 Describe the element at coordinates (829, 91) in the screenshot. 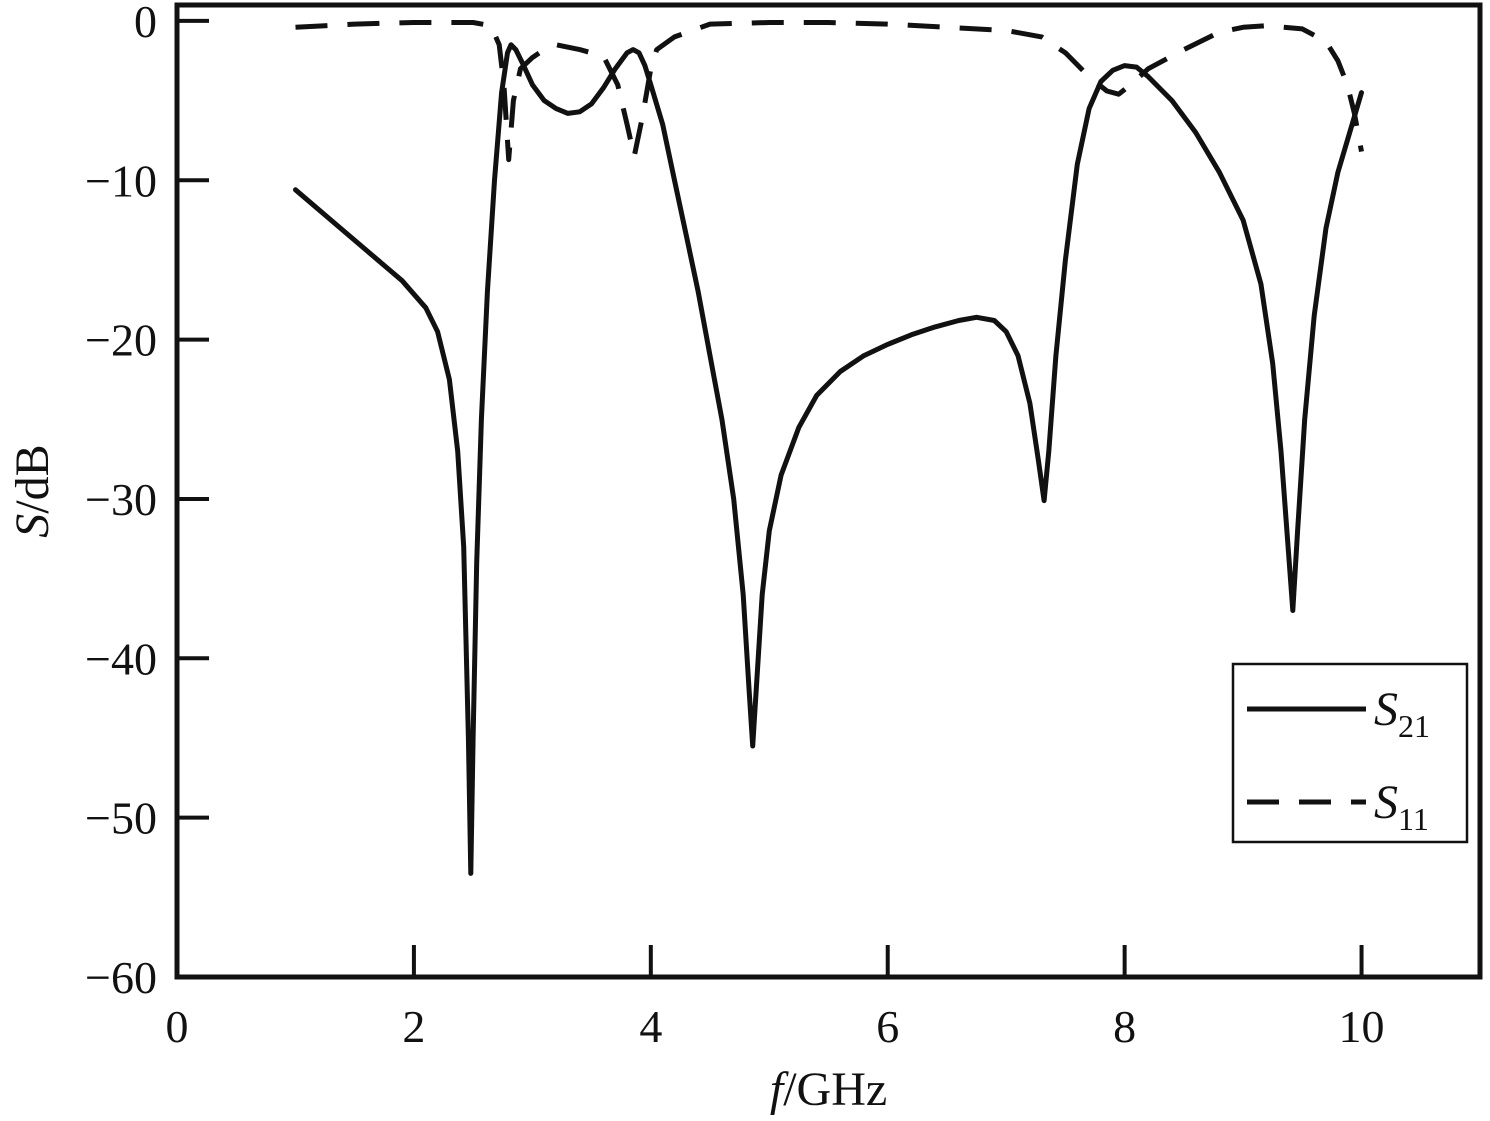

I see `series-line-s11` at that location.